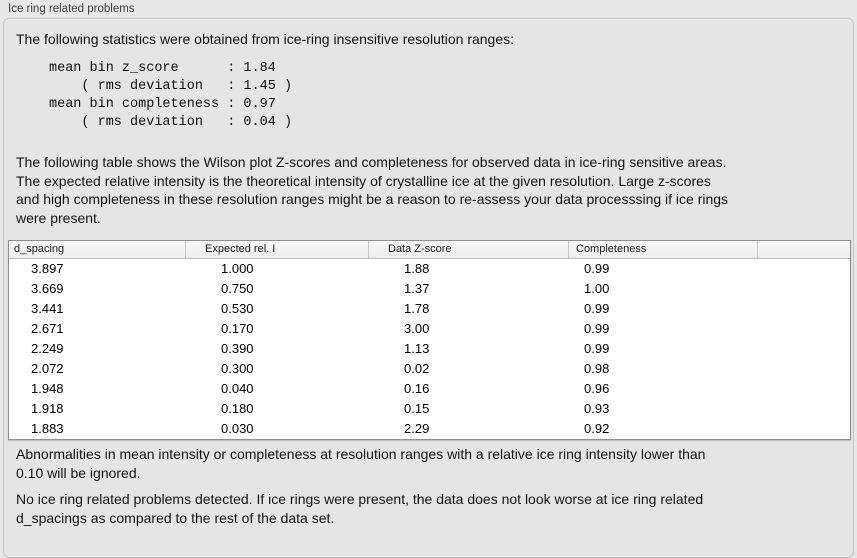  What do you see at coordinates (597, 388) in the screenshot?
I see `table-cell: 0.96` at bounding box center [597, 388].